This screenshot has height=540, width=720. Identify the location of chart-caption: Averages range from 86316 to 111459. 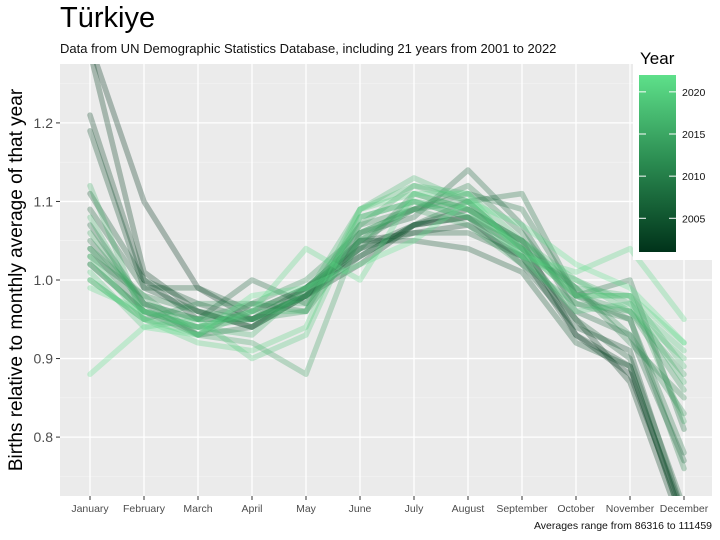
(622, 526).